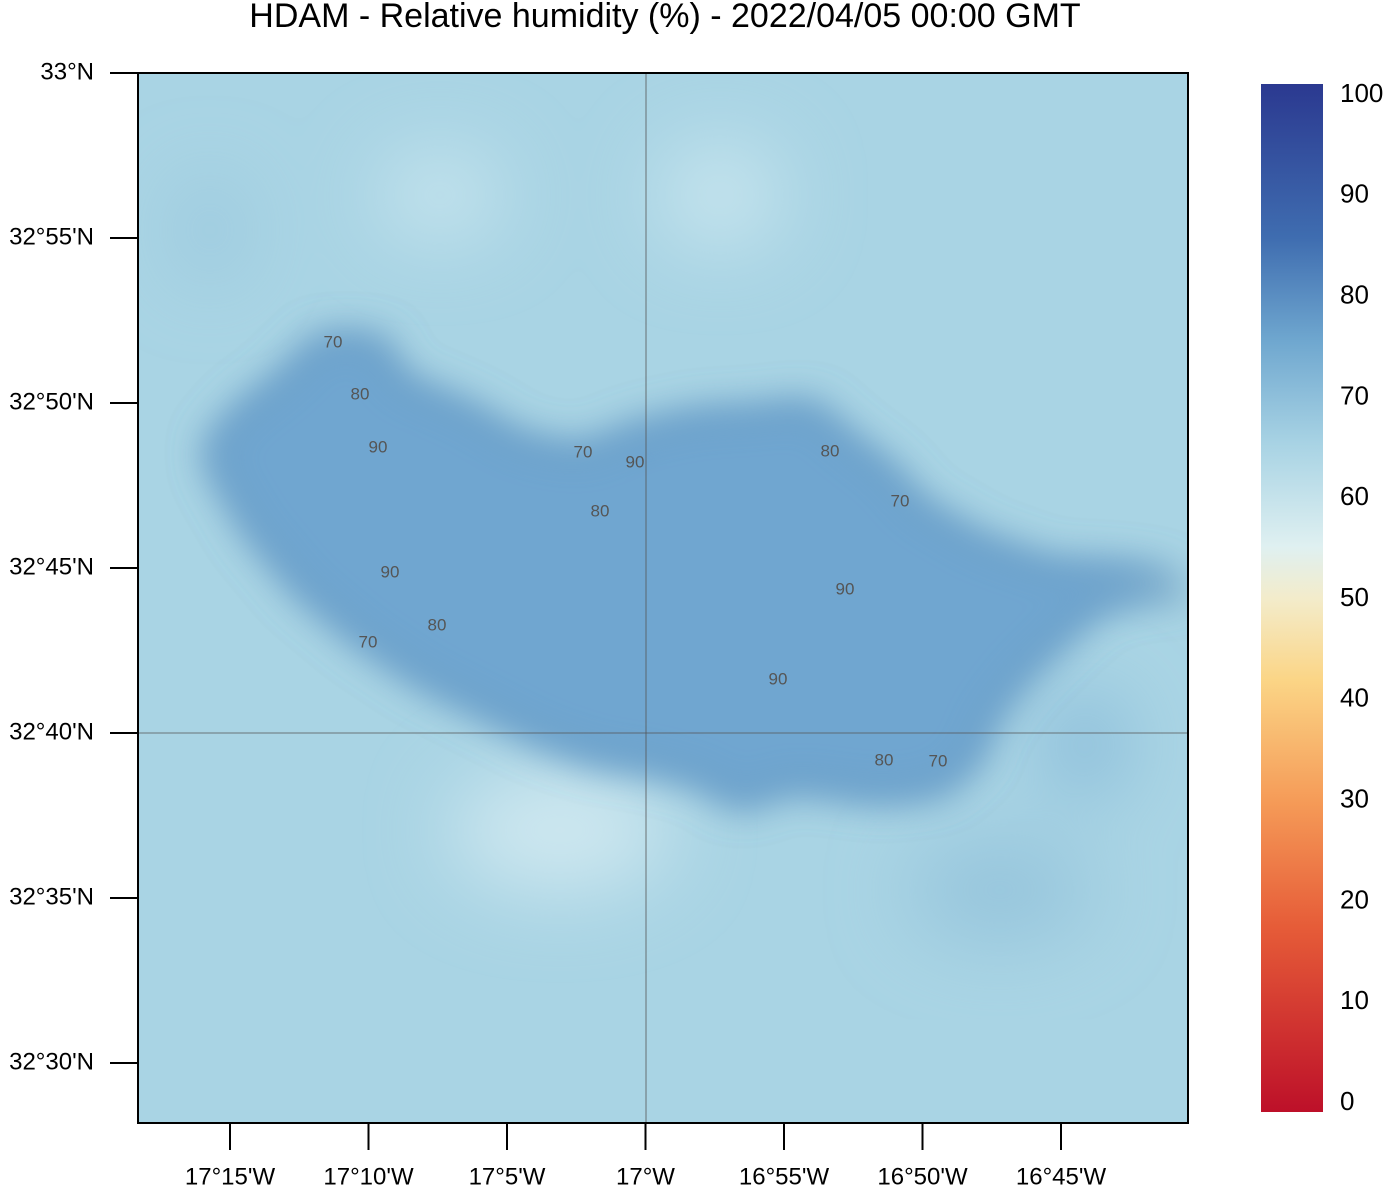 The width and height of the screenshot is (1389, 1189). I want to click on lat-label: 32°45'N, so click(51, 566).